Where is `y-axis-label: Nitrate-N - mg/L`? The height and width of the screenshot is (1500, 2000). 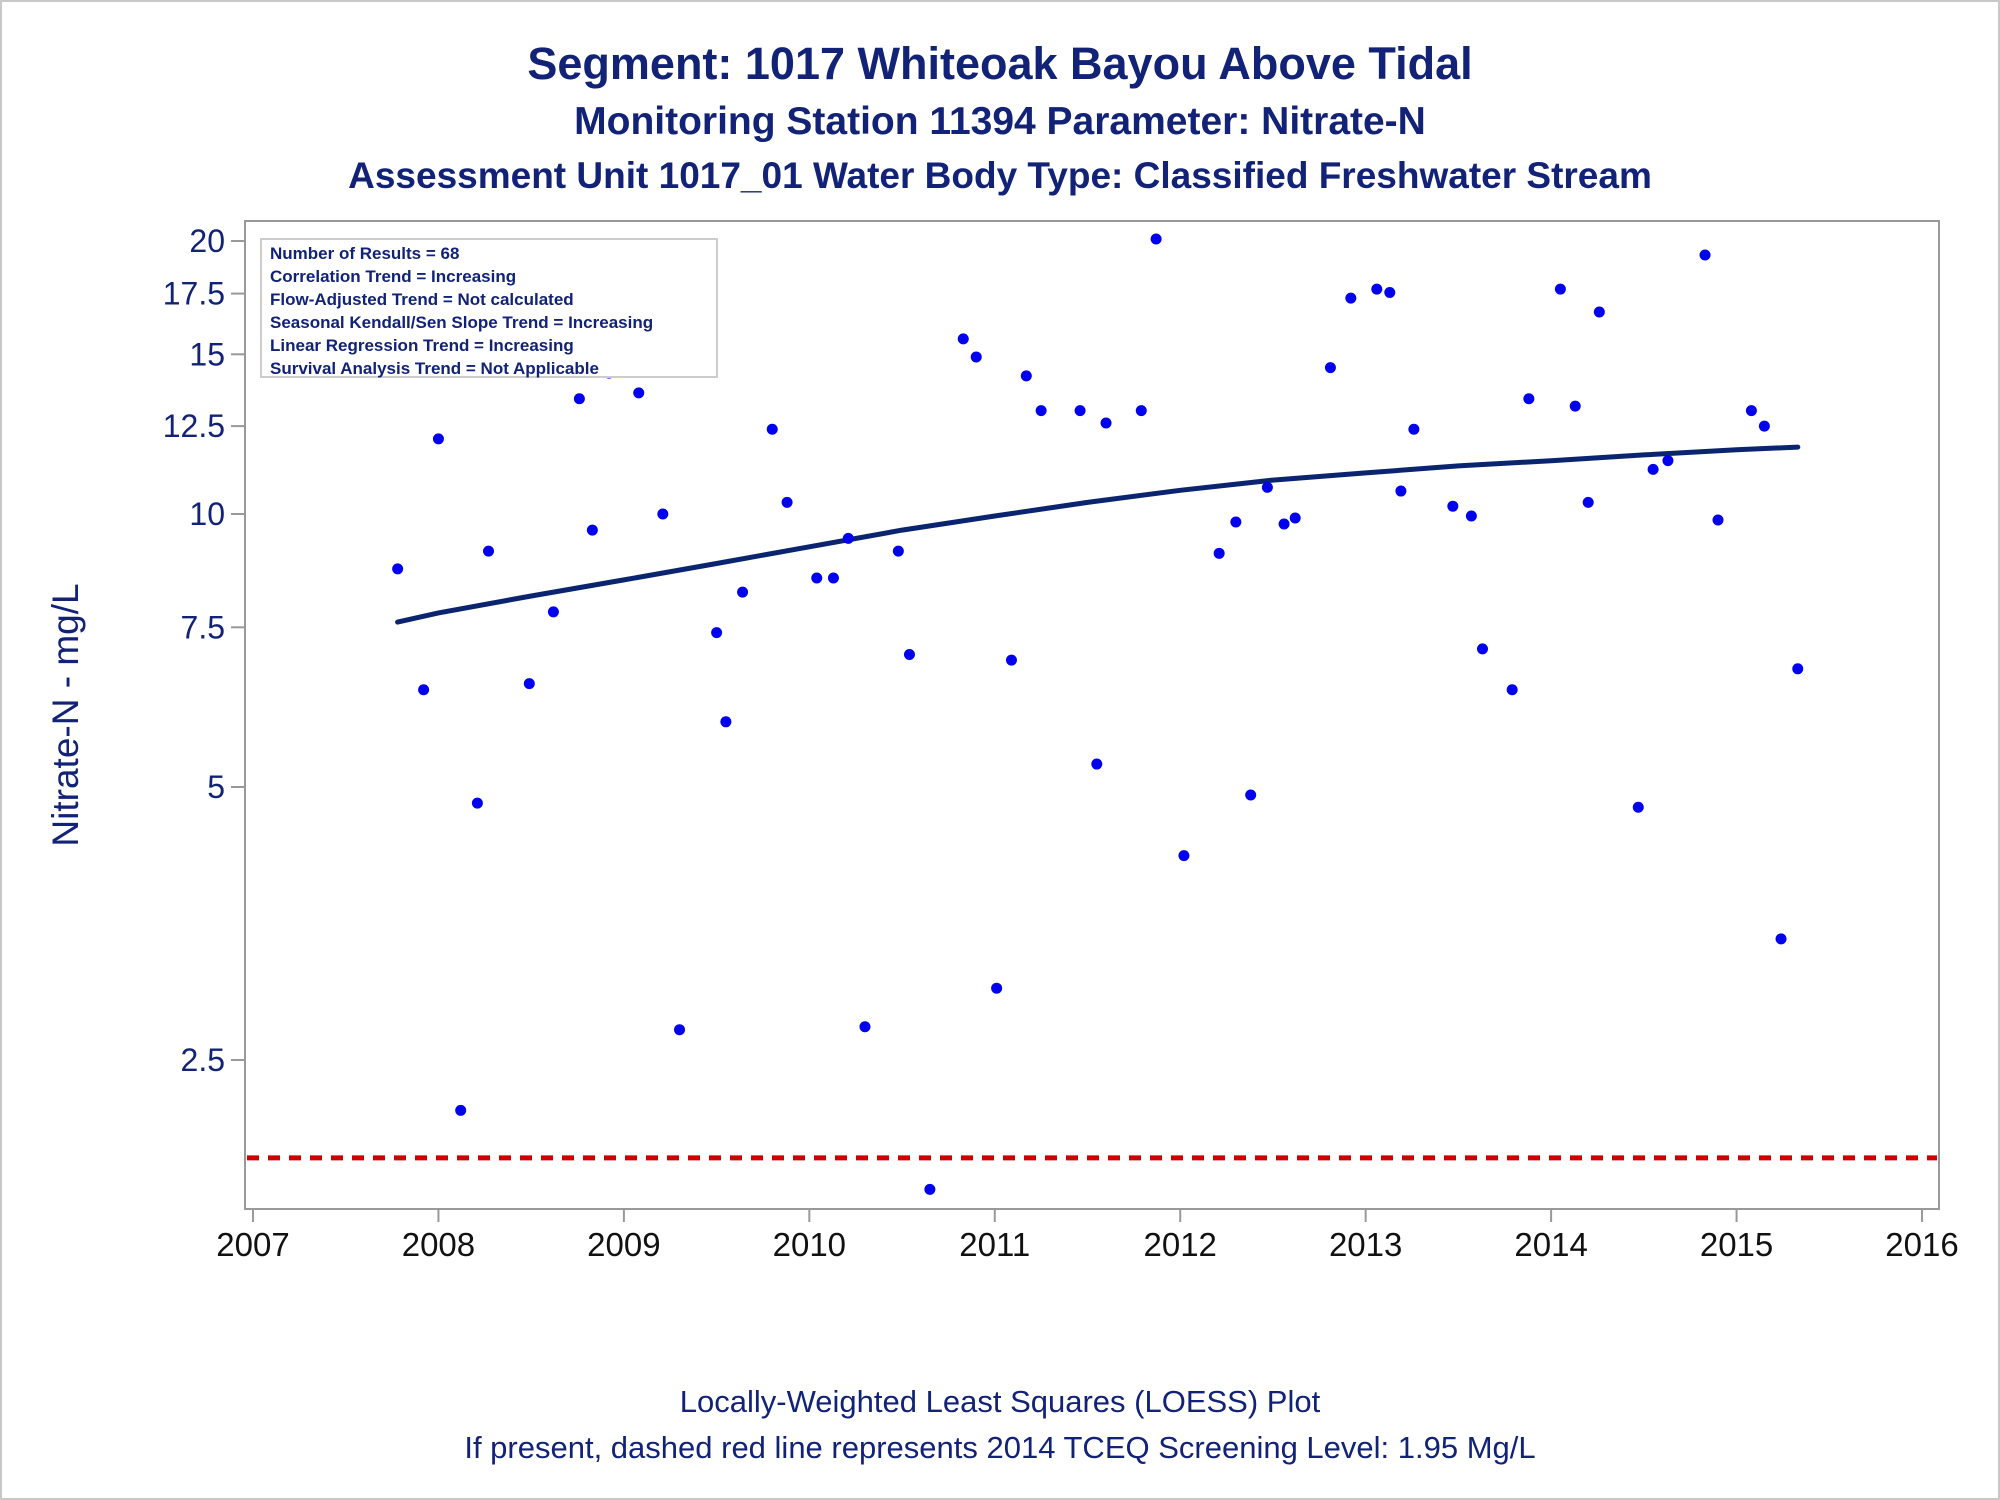
y-axis-label: Nitrate-N - mg/L is located at coordinates (65, 714).